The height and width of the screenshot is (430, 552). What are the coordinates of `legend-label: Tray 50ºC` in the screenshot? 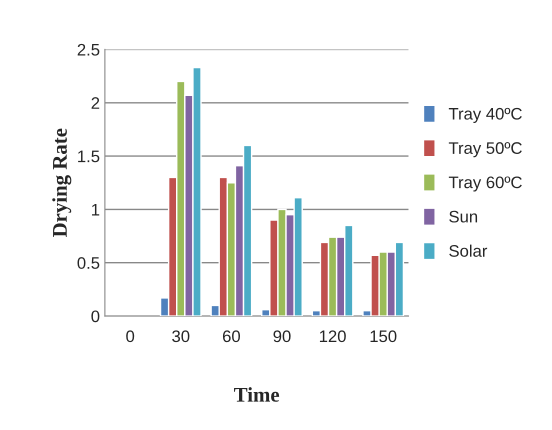 It's located at (485, 150).